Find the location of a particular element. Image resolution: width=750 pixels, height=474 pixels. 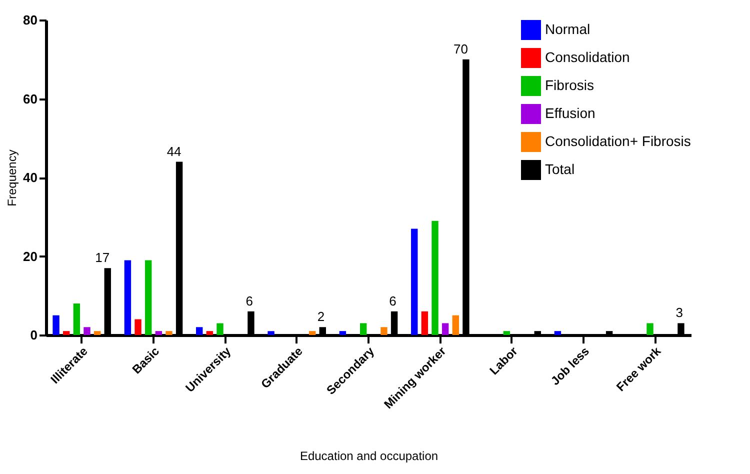

data-label: 3 is located at coordinates (679, 312).